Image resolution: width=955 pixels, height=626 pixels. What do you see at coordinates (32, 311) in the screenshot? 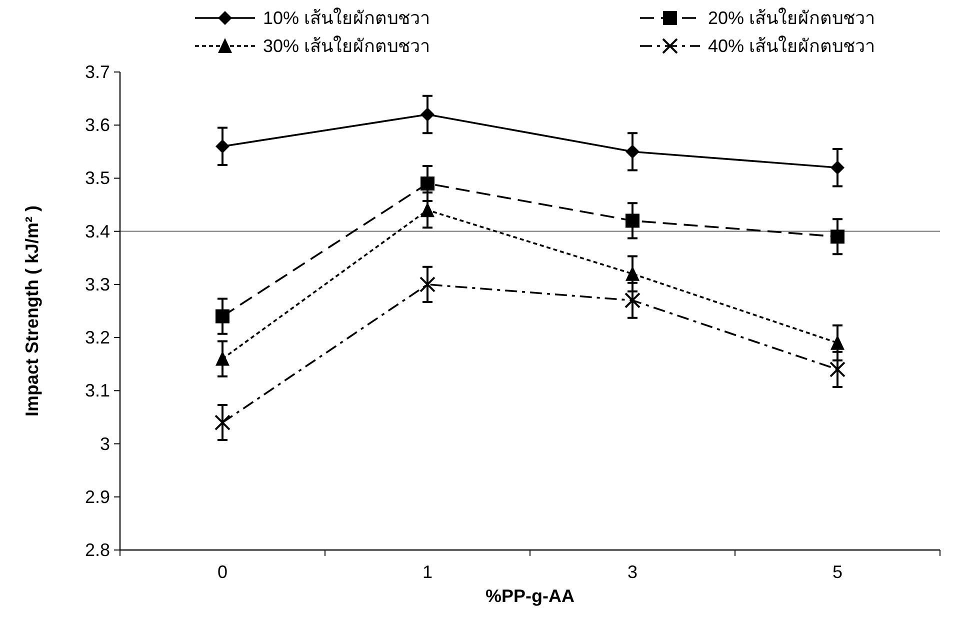
I see `y-axis-title: Impact Strength ( kJ/m² )` at bounding box center [32, 311].